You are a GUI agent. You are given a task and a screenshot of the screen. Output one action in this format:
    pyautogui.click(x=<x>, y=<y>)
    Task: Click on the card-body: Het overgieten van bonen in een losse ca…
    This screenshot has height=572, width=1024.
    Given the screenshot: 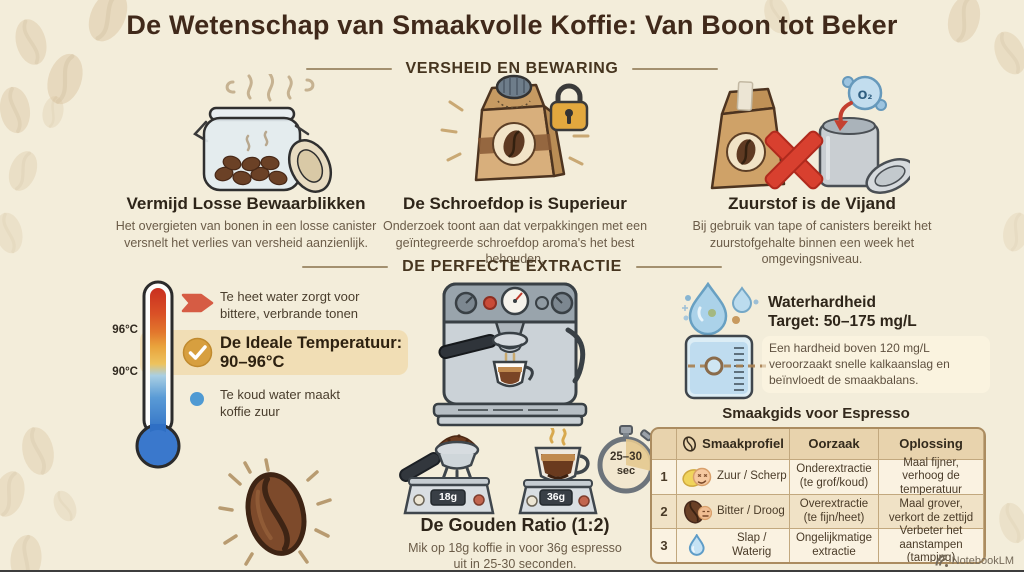 What is the action you would take?
    pyautogui.click(x=246, y=234)
    